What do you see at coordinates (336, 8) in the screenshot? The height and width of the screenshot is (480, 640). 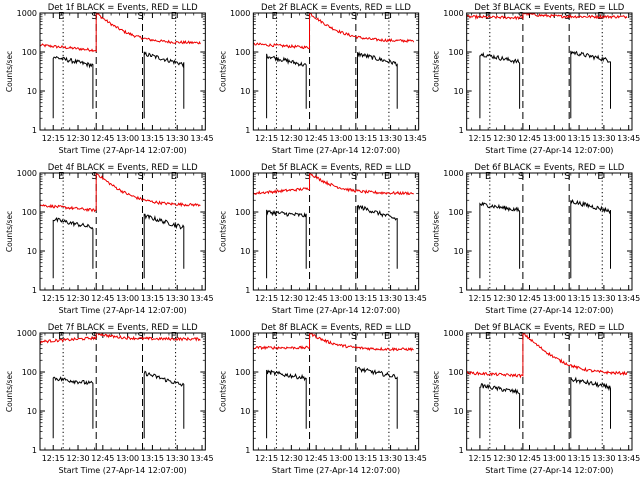 I see `panel-title: Det 2f BLACK = Events, RED = LLD` at bounding box center [336, 8].